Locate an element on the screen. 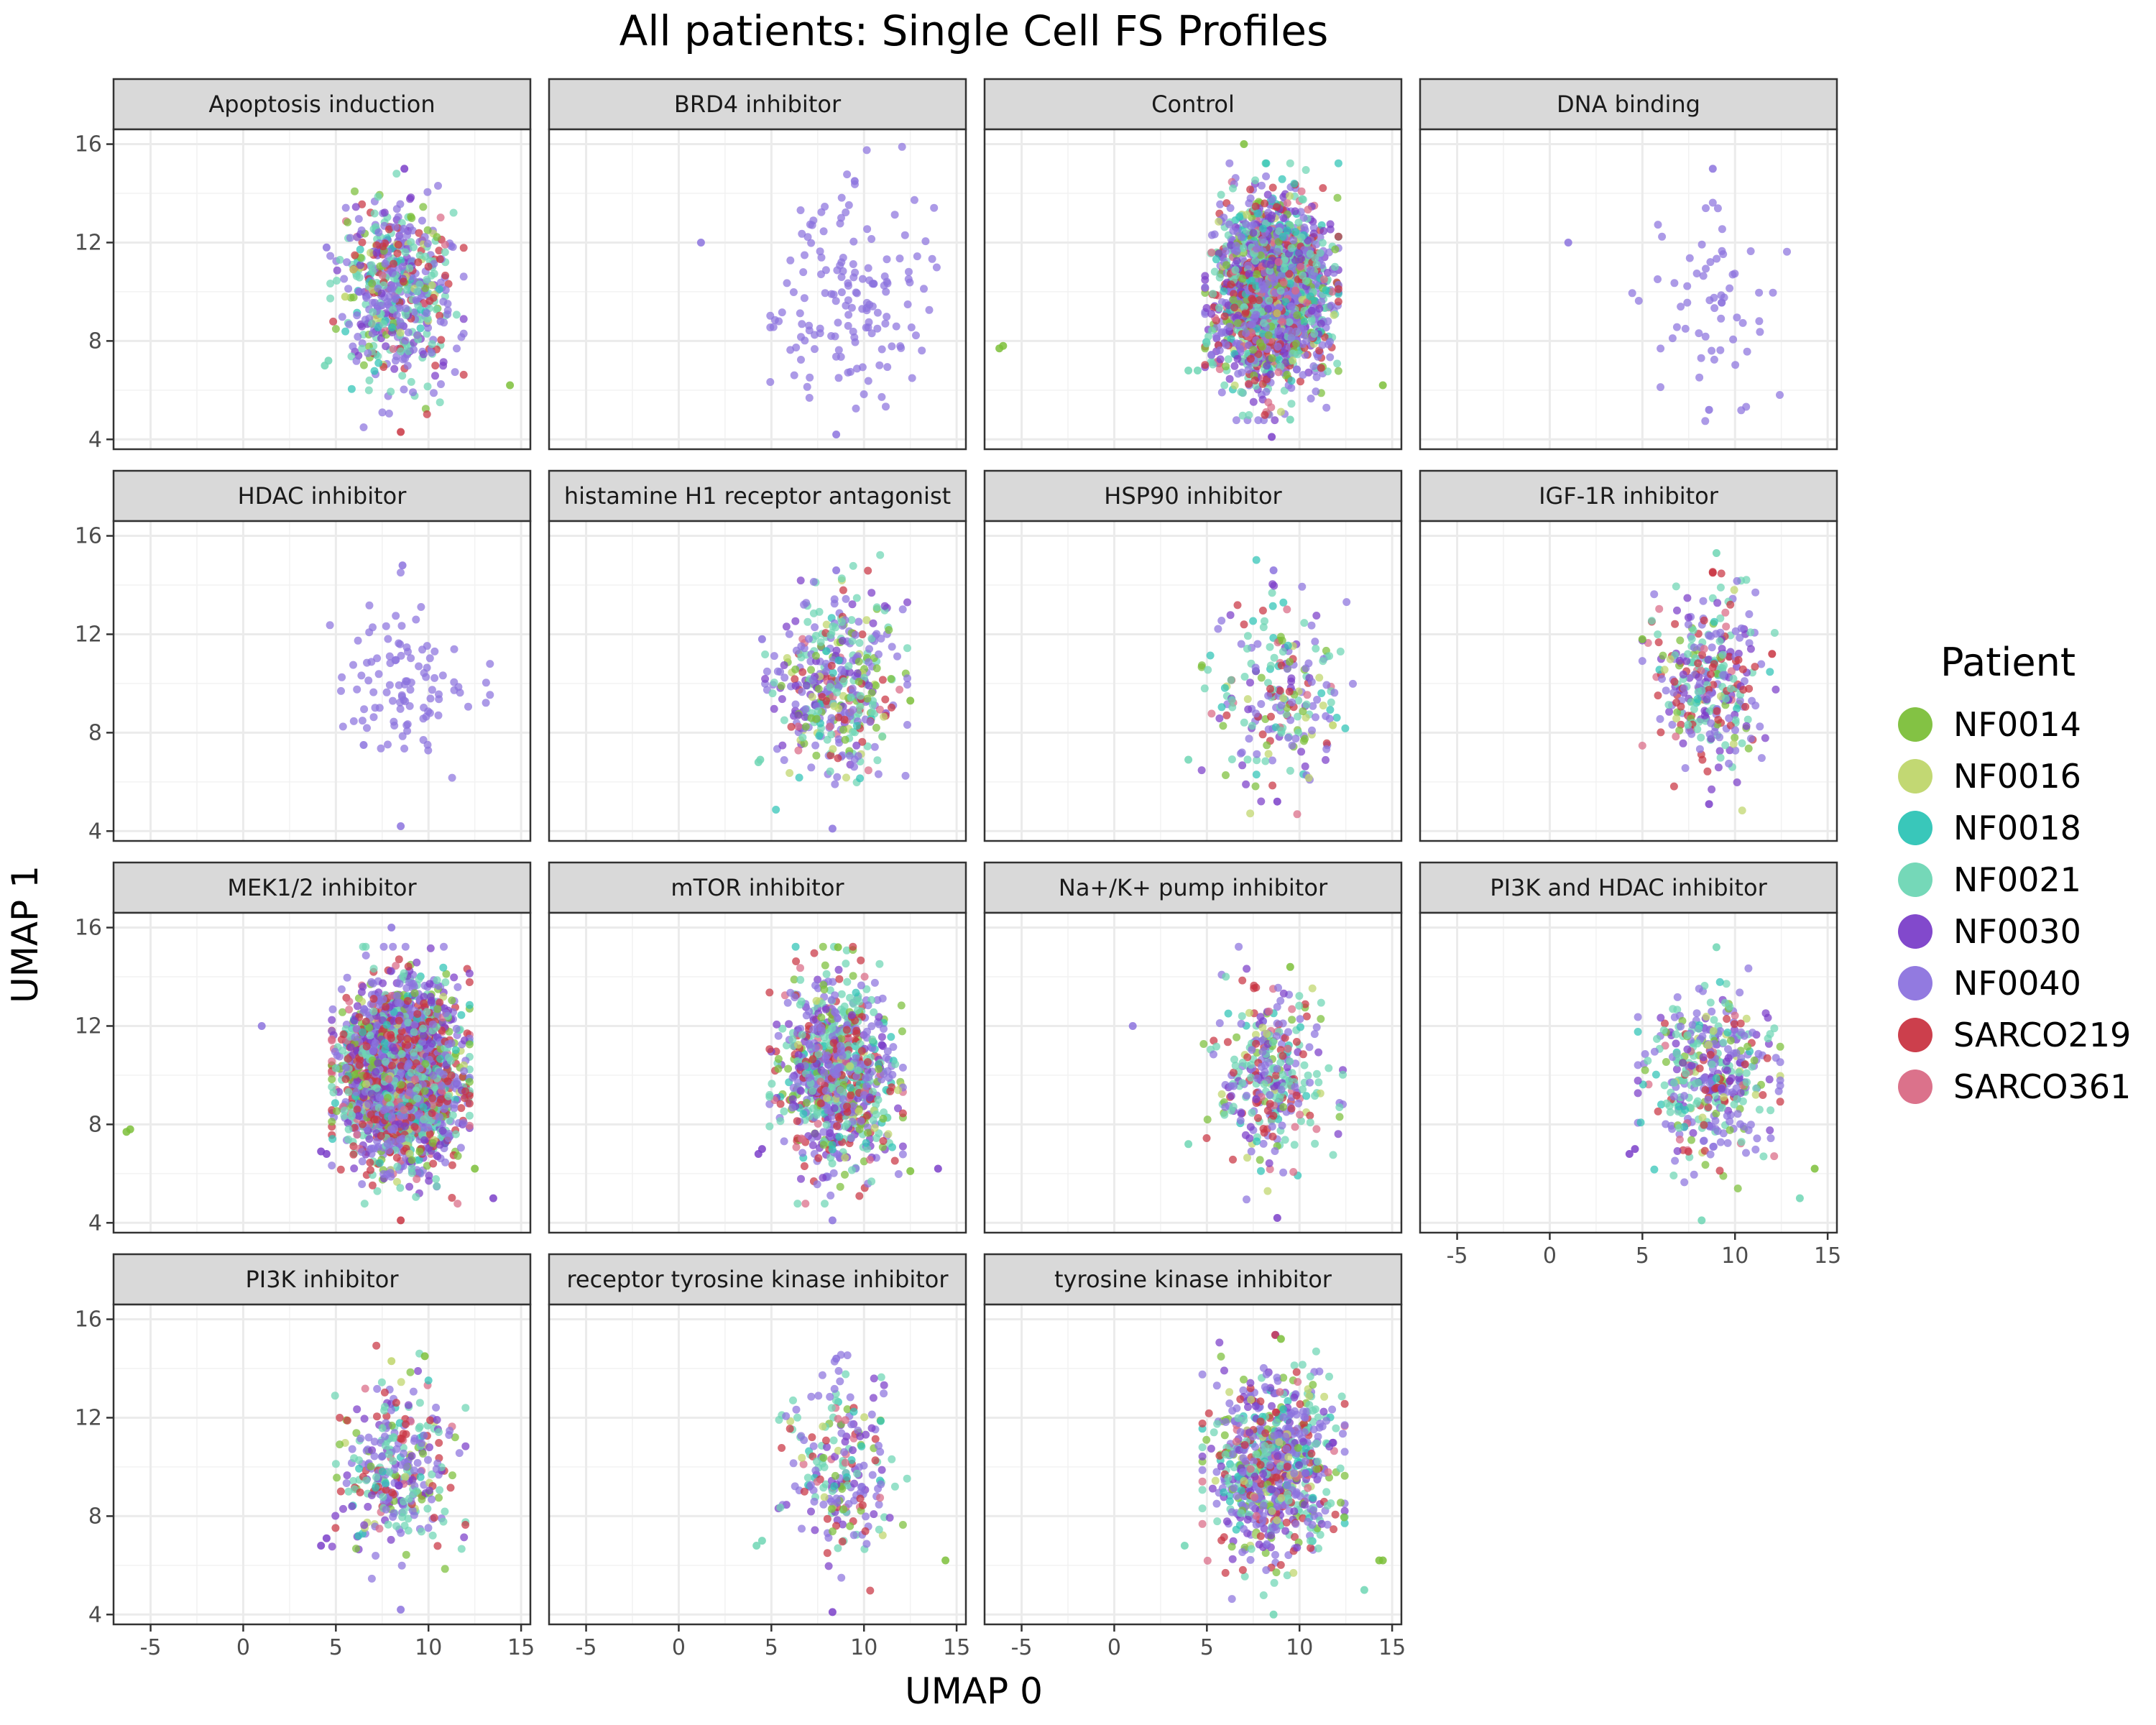 The width and height of the screenshot is (2156, 1725). scatter-points is located at coordinates (410, 695).